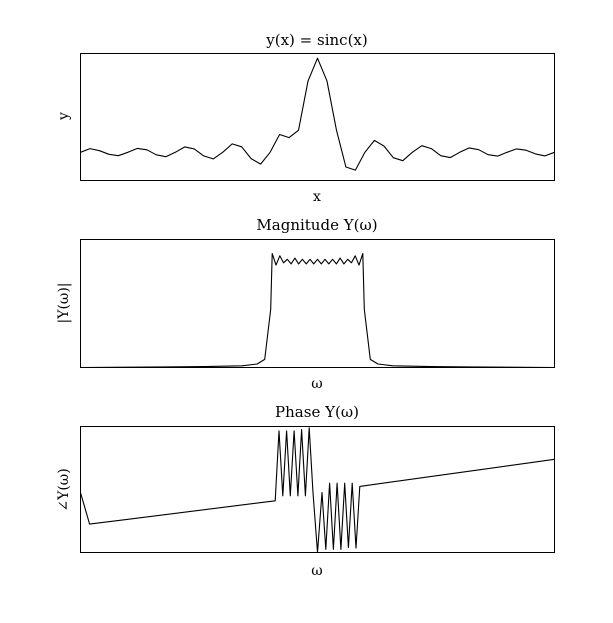 This screenshot has height=623, width=613. Describe the element at coordinates (316, 40) in the screenshot. I see `sinc-chart-title: y(x) = sinc(x)` at that location.